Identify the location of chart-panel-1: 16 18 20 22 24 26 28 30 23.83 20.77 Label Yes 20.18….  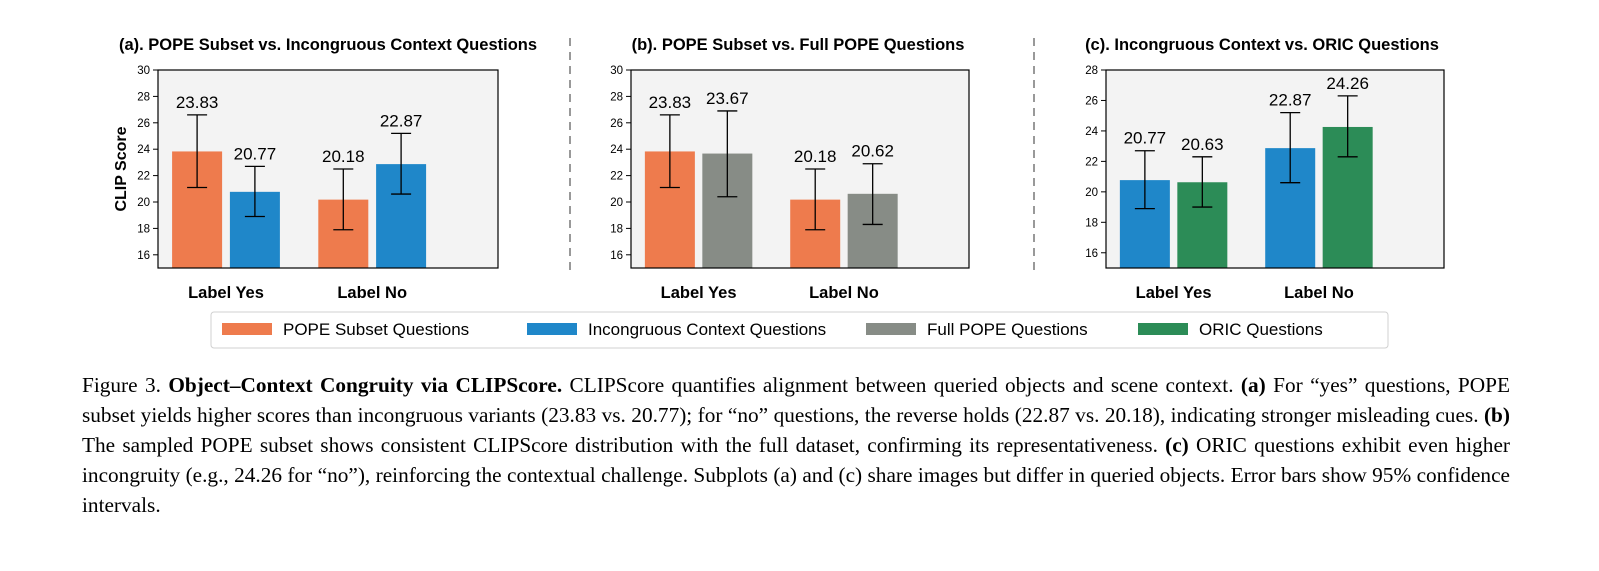
(328, 169).